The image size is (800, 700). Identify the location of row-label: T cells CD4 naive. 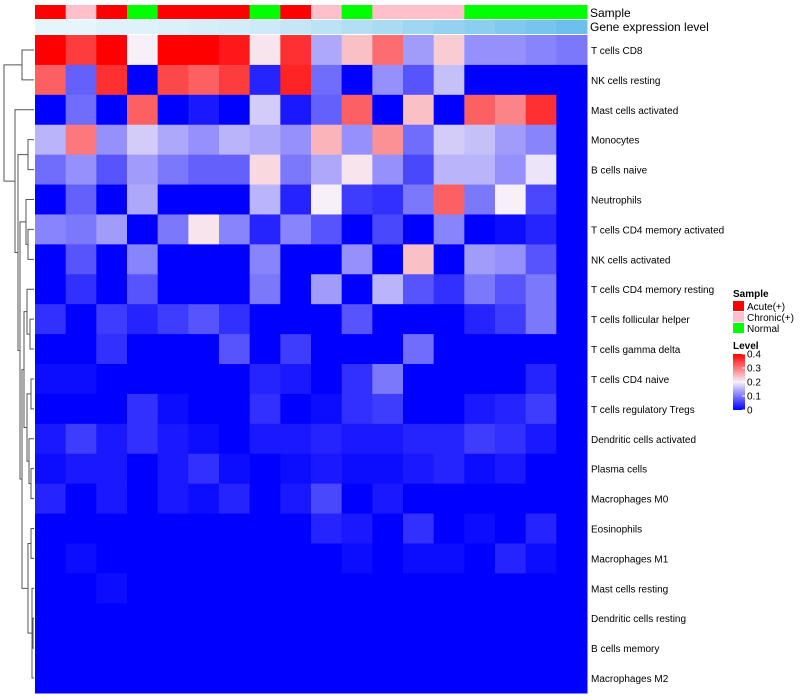
(630, 380).